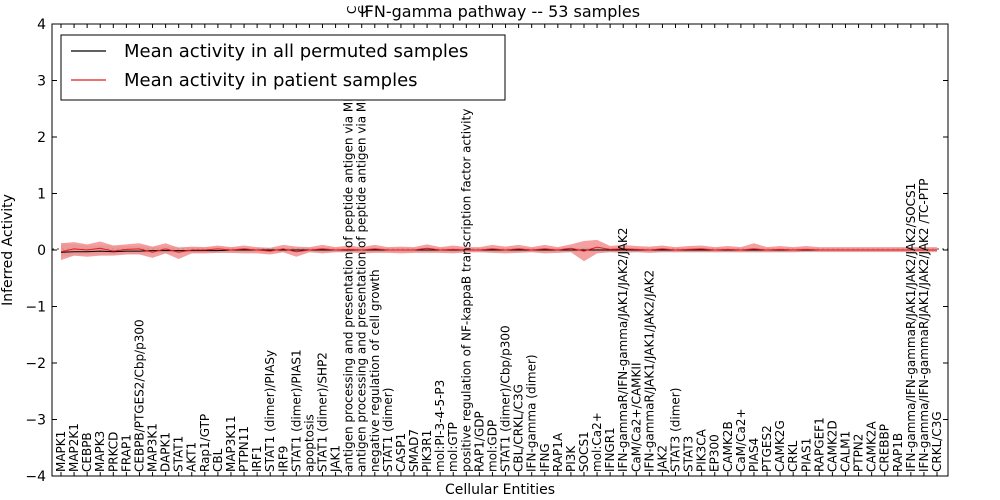 The width and height of the screenshot is (1000, 500). I want to click on x-category-label: mol:GTP, so click(453, 447).